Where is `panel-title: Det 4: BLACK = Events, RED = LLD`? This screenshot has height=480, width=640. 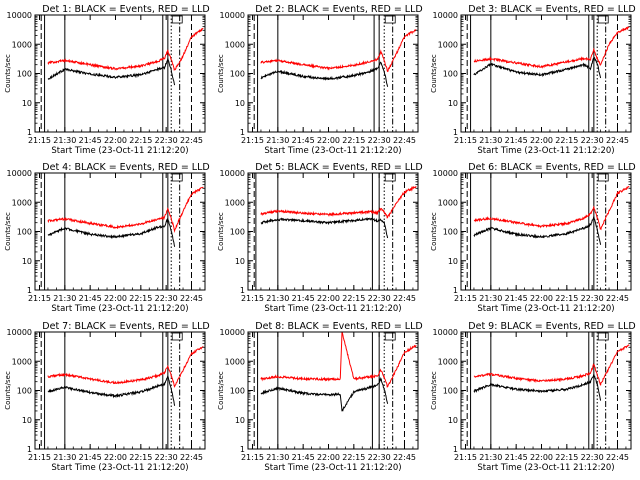
panel-title: Det 4: BLACK = Events, RED = LLD is located at coordinates (125, 167).